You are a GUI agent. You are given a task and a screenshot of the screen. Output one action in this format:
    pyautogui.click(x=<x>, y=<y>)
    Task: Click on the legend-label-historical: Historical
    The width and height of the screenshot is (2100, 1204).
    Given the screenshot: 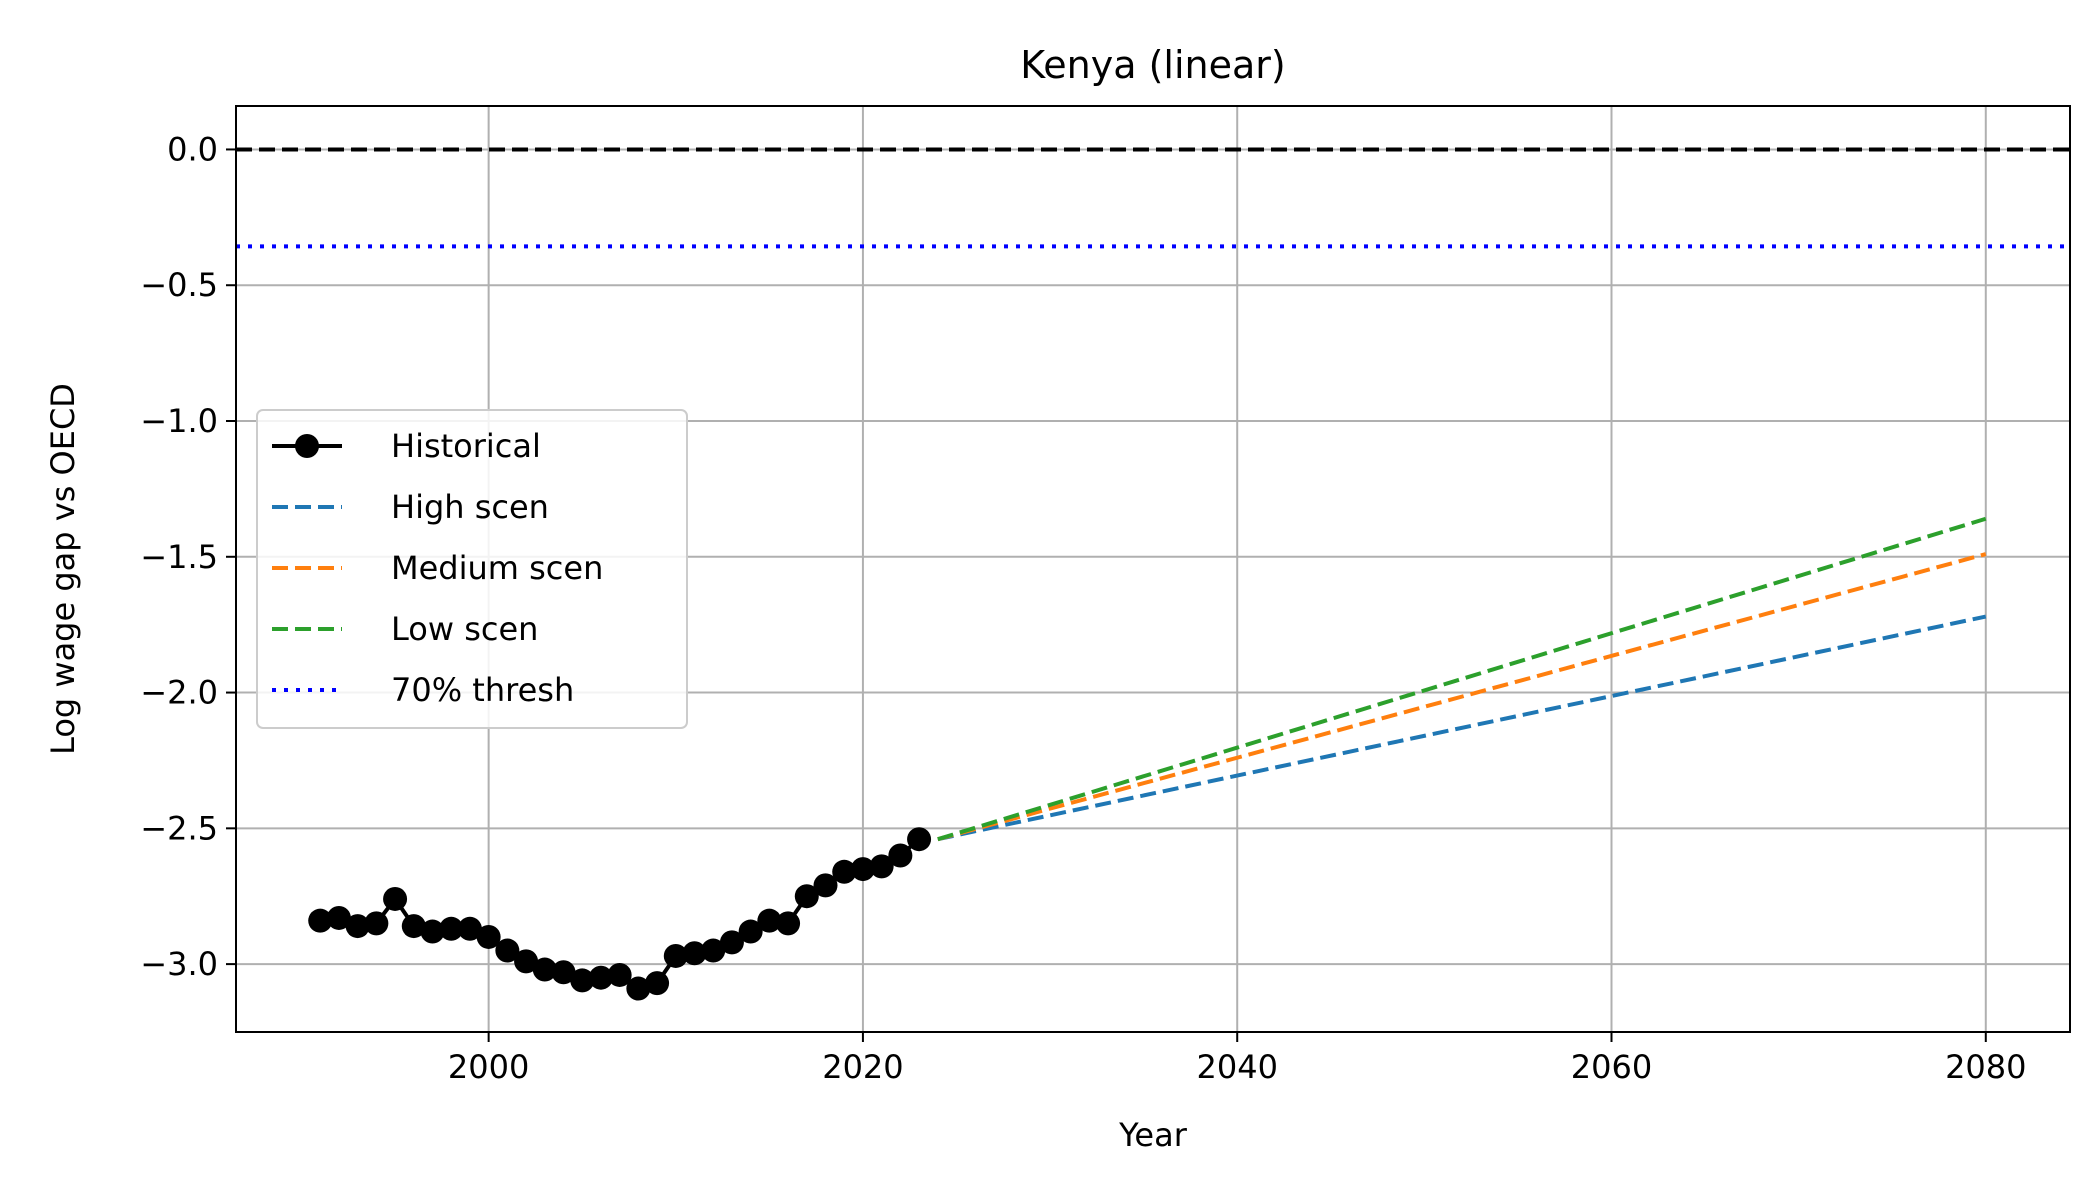 What is the action you would take?
    pyautogui.click(x=466, y=446)
    